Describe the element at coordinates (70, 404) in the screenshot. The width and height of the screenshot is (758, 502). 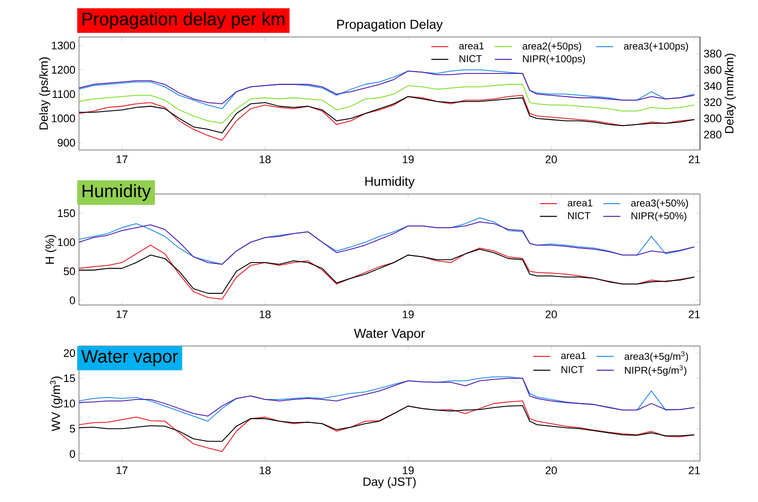
I see `y-tick-label: 10` at that location.